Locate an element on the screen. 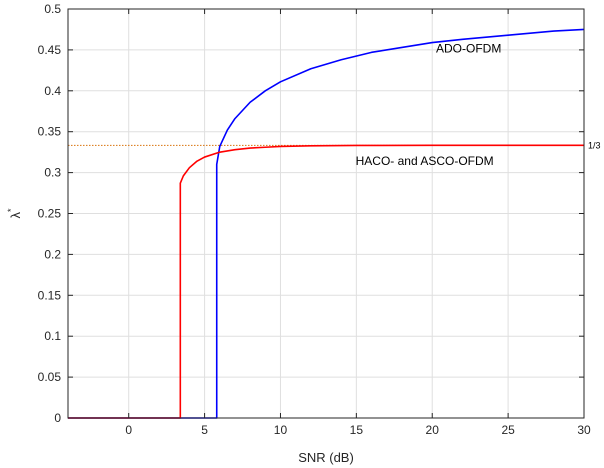 This screenshot has height=468, width=604. y-axis-label-symbol: λ is located at coordinates (15, 215).